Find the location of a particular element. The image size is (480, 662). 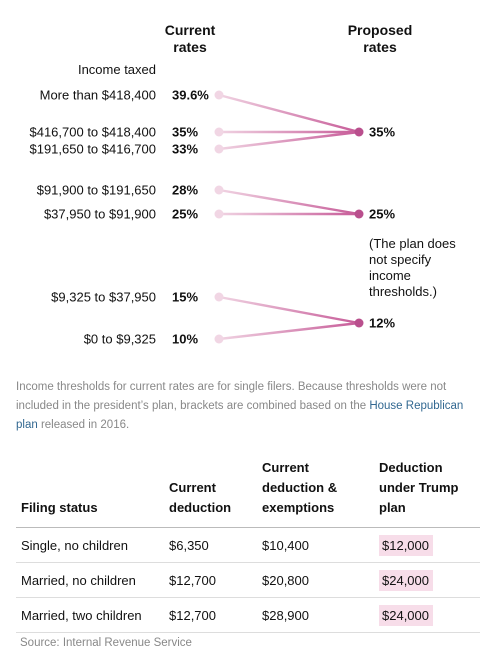

thresholds-annotation-line: income is located at coordinates (390, 275).